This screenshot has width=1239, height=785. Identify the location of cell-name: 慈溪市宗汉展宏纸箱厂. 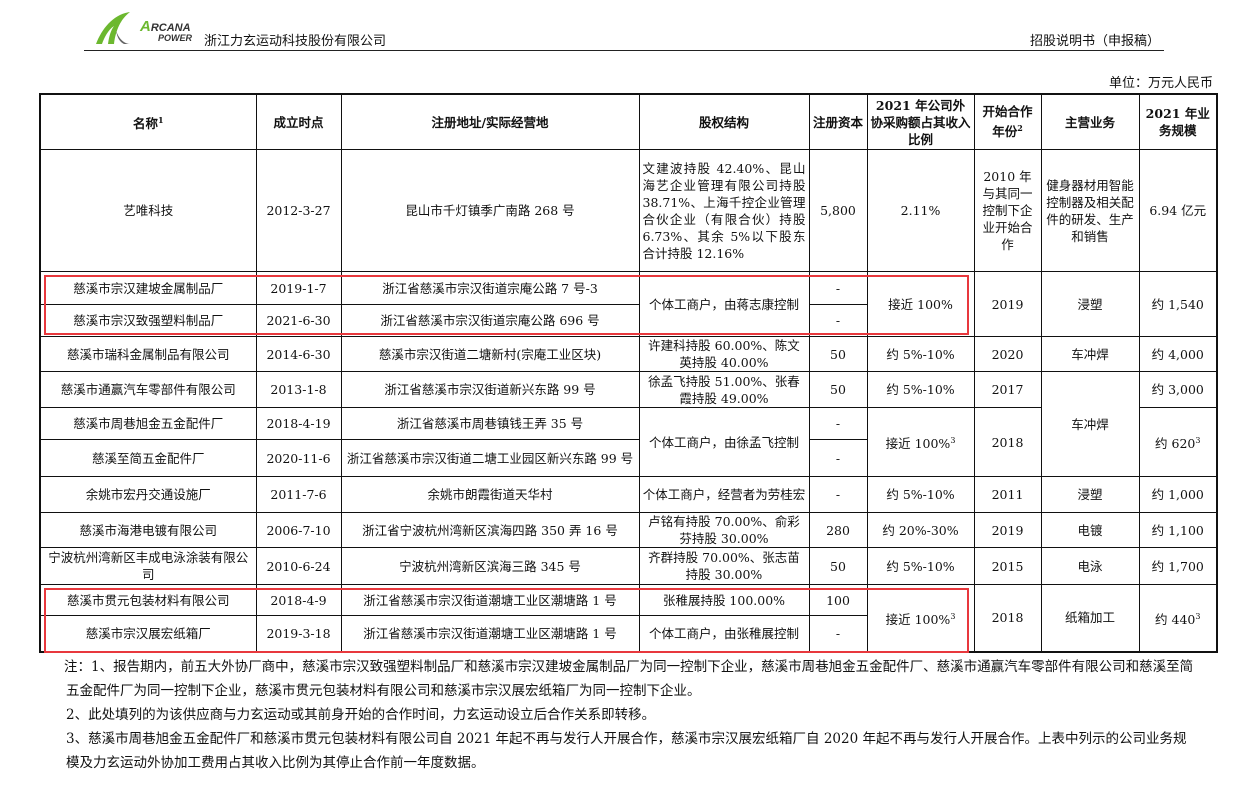
(148, 633).